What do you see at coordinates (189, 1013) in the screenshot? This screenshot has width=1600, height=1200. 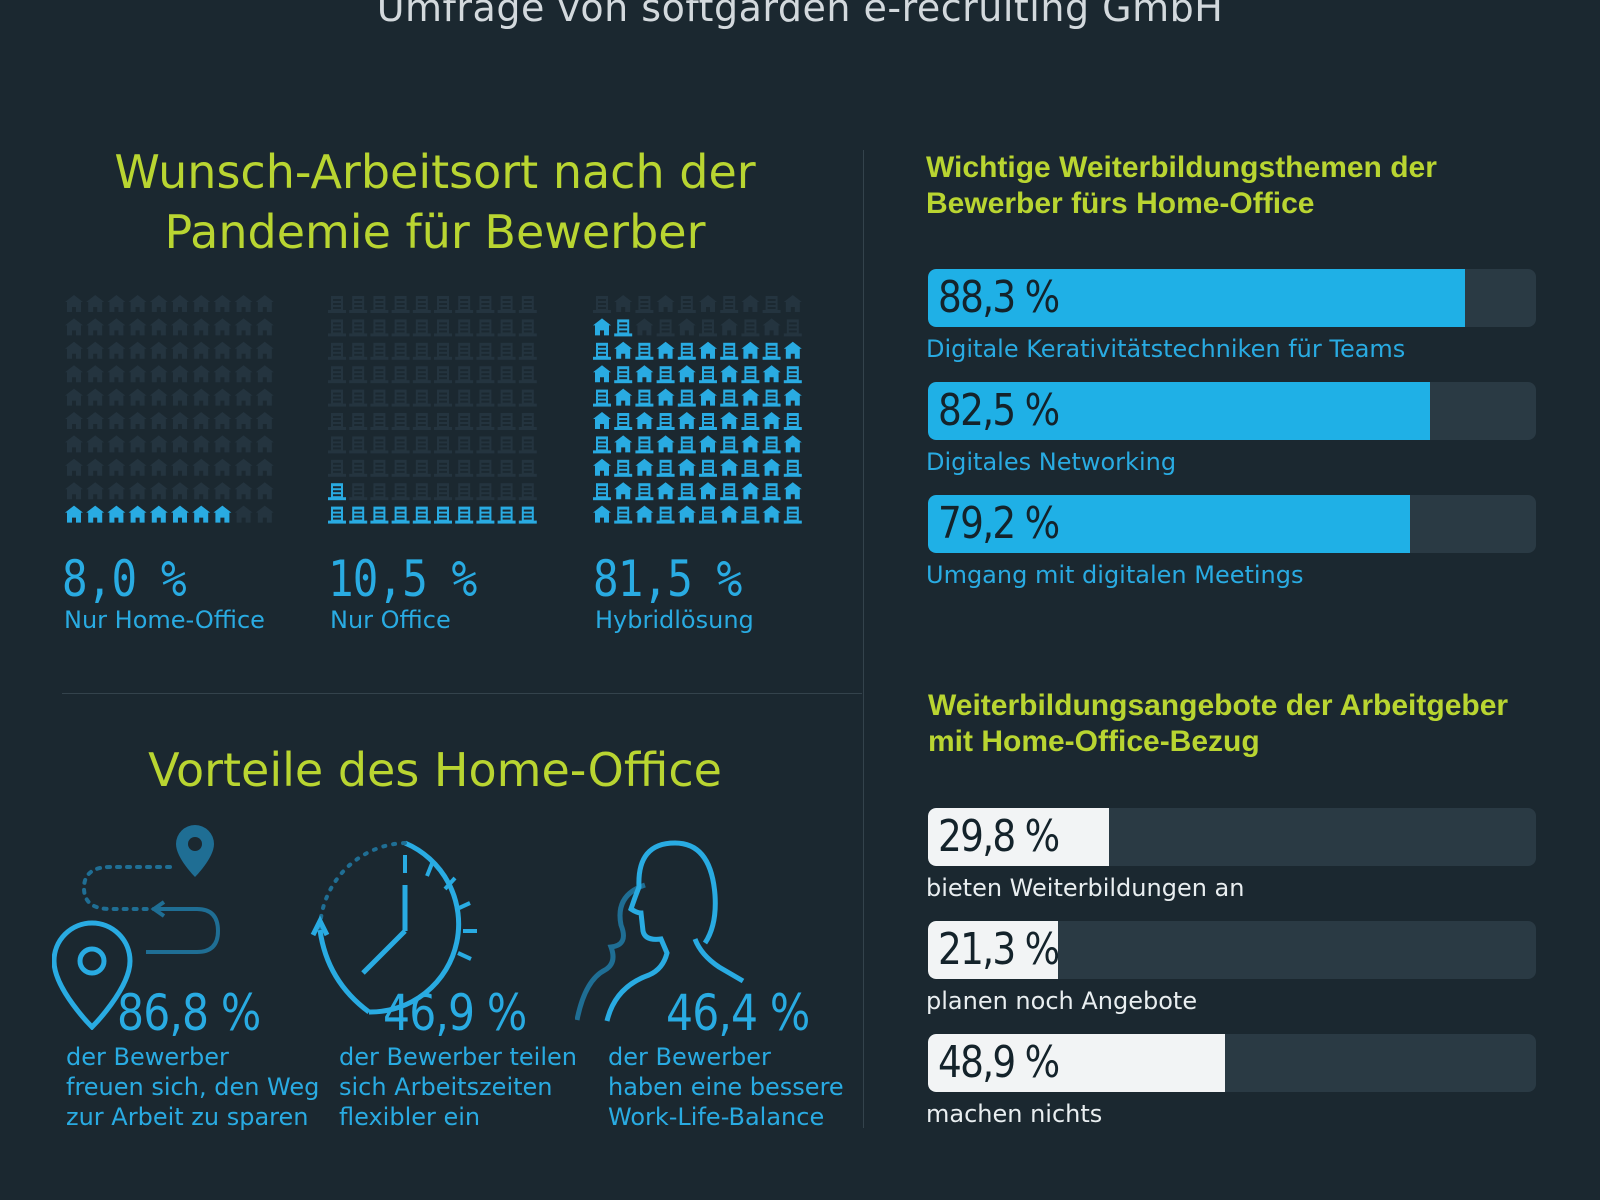 I see `advantage-commute-percent: 86,8 %` at bounding box center [189, 1013].